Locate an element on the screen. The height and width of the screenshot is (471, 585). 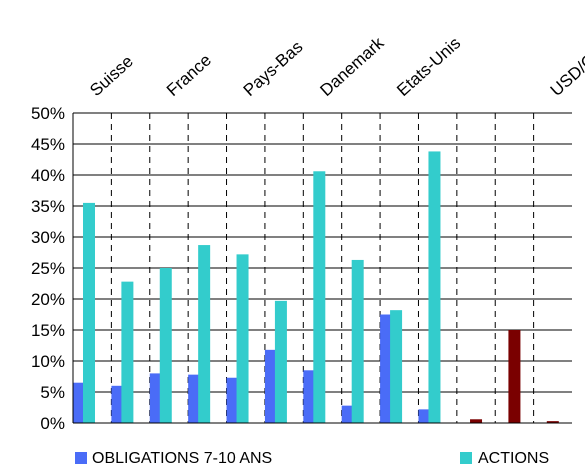
legend: OBLIGATIONS 7-10 ANS ACTIONS is located at coordinates (312, 458).